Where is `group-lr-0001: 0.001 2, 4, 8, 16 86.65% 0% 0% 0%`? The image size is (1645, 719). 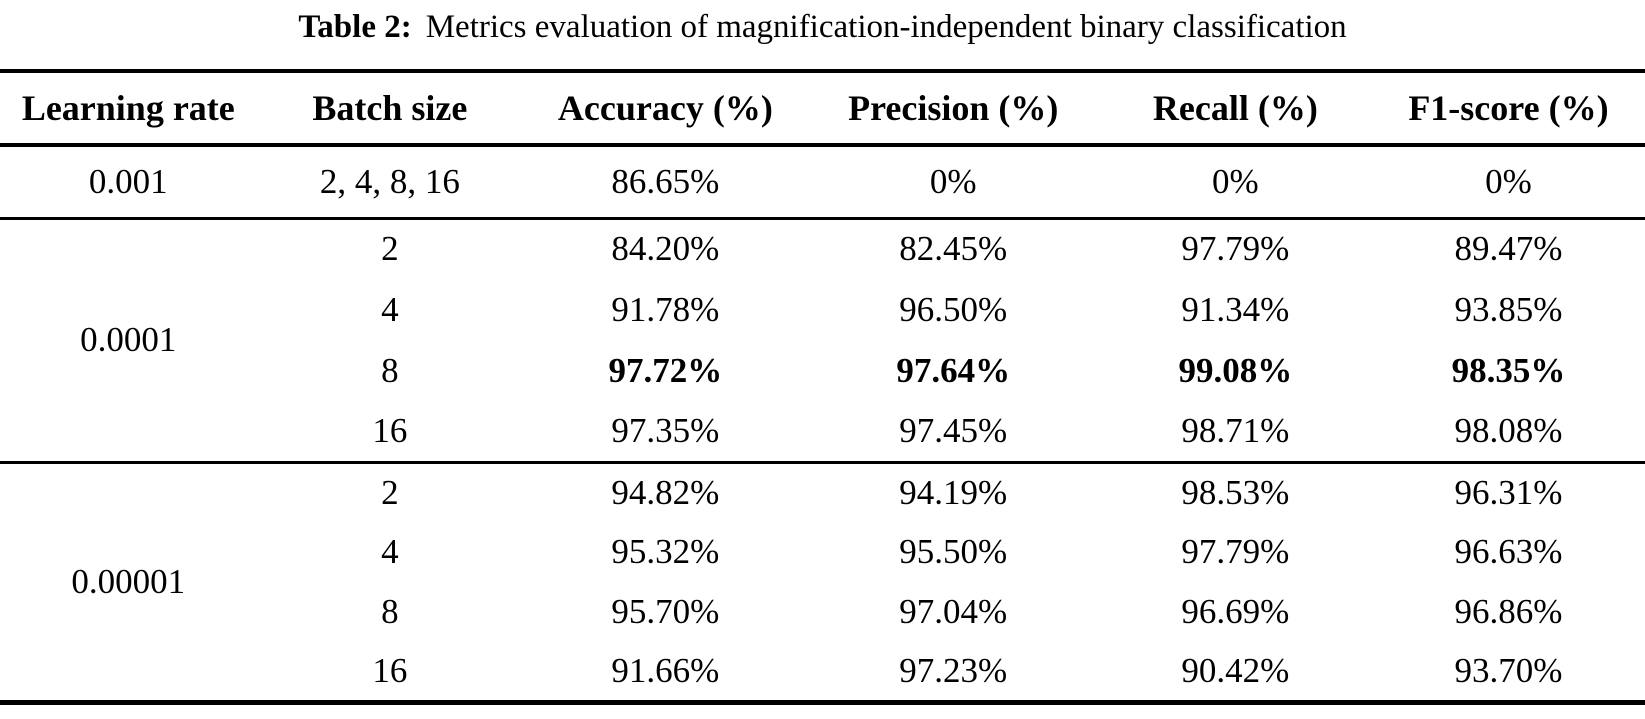 group-lr-0001: 0.001 2, 4, 8, 16 86.65% 0% 0% 0% is located at coordinates (822, 181).